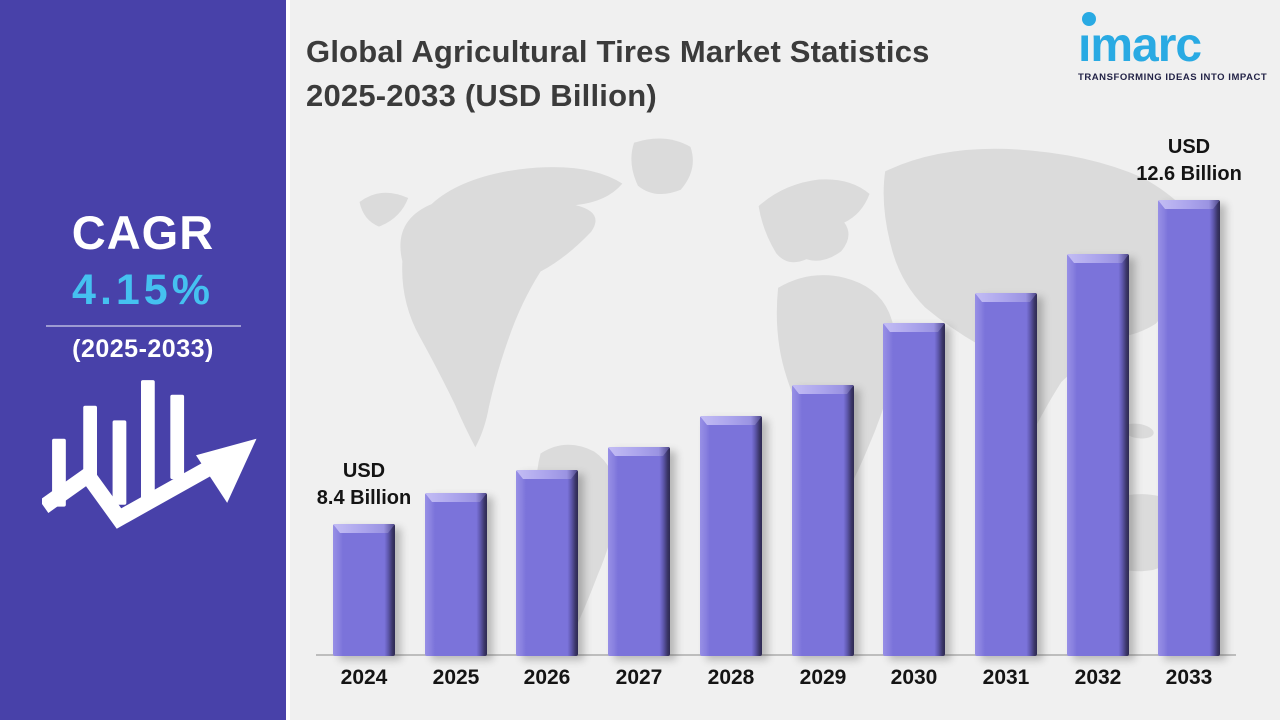 The height and width of the screenshot is (720, 1280). What do you see at coordinates (547, 563) in the screenshot?
I see `bar-2026` at bounding box center [547, 563].